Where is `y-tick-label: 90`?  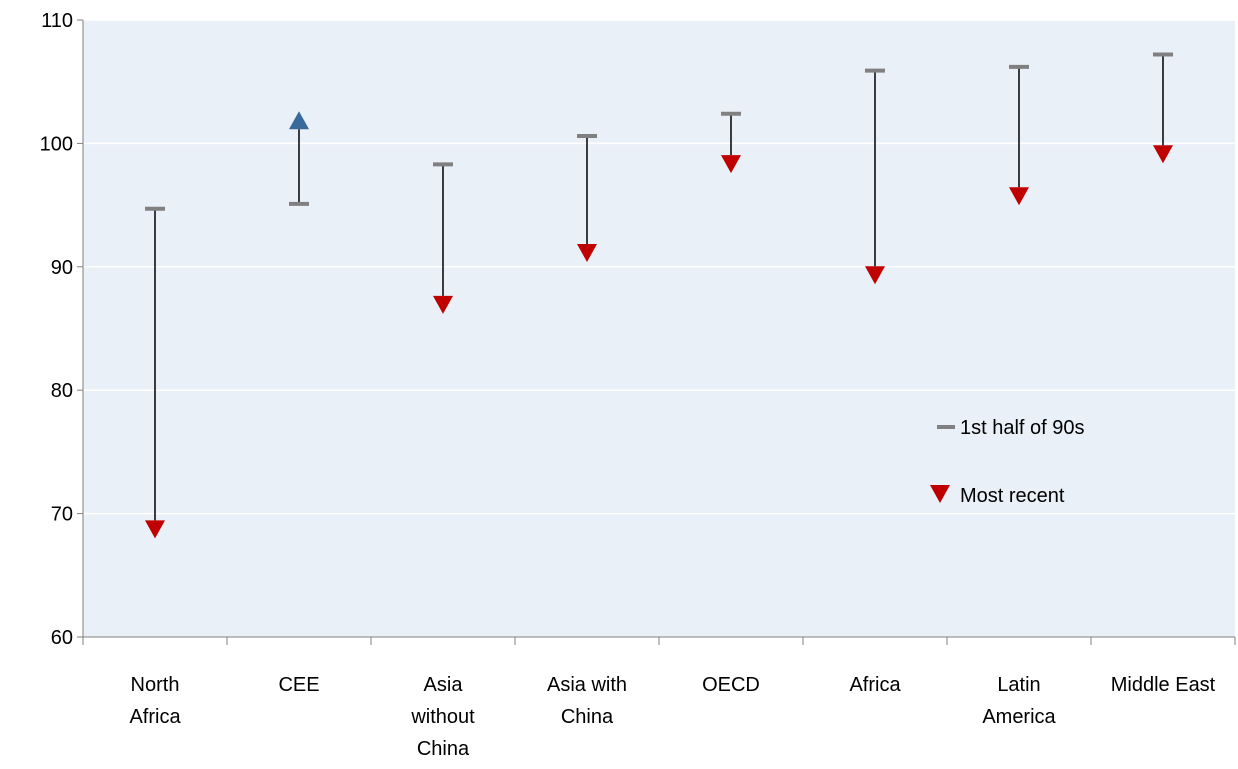 y-tick-label: 90 is located at coordinates (62, 268).